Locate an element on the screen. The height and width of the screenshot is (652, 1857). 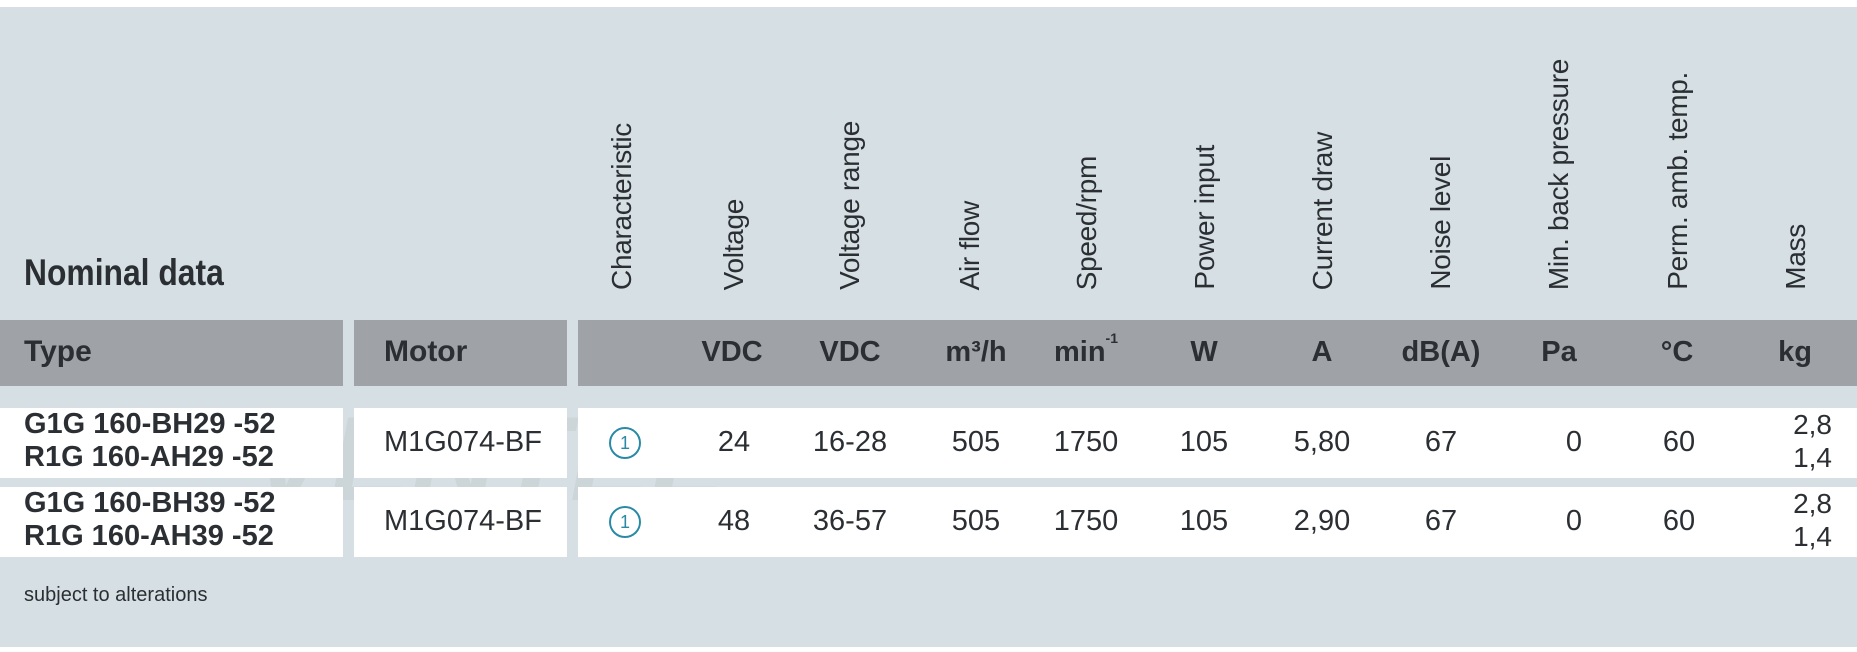
row-2-voltage-range: 36-57 is located at coordinates (850, 521).